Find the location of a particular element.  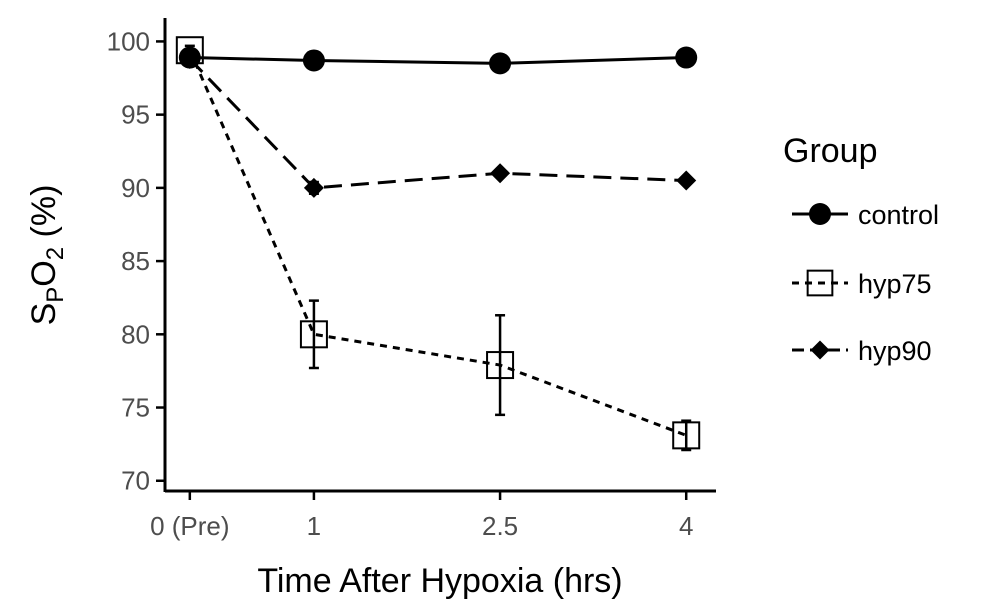

series-line-hyp90 is located at coordinates (437, 123).